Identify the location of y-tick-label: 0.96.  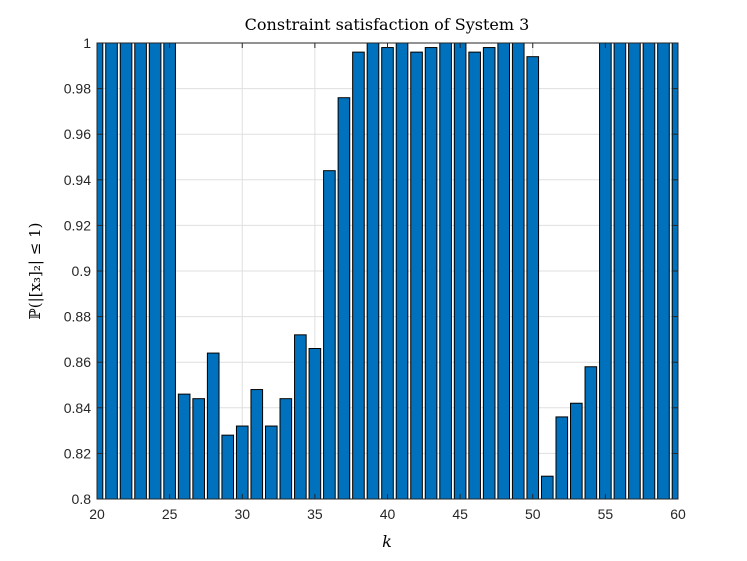
(77, 134).